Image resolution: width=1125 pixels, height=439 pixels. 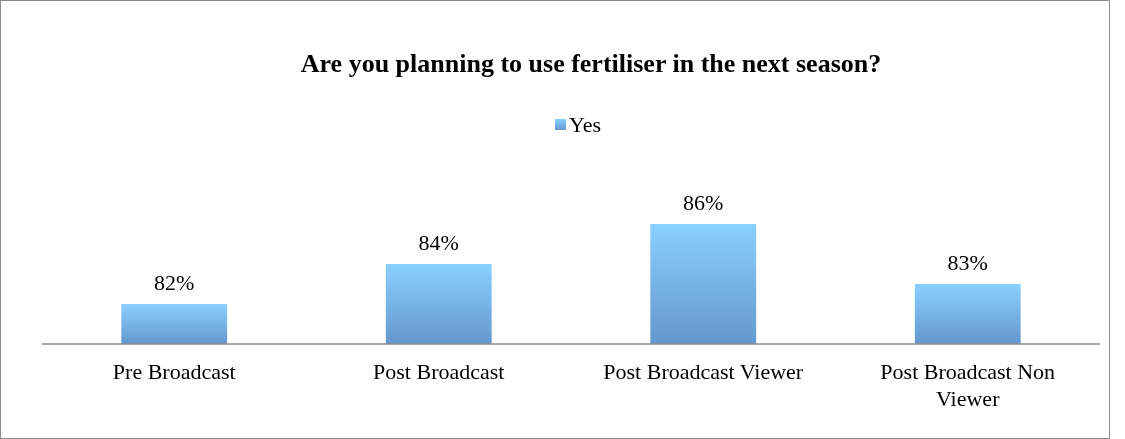 I want to click on data-label: 82%, so click(x=174, y=282).